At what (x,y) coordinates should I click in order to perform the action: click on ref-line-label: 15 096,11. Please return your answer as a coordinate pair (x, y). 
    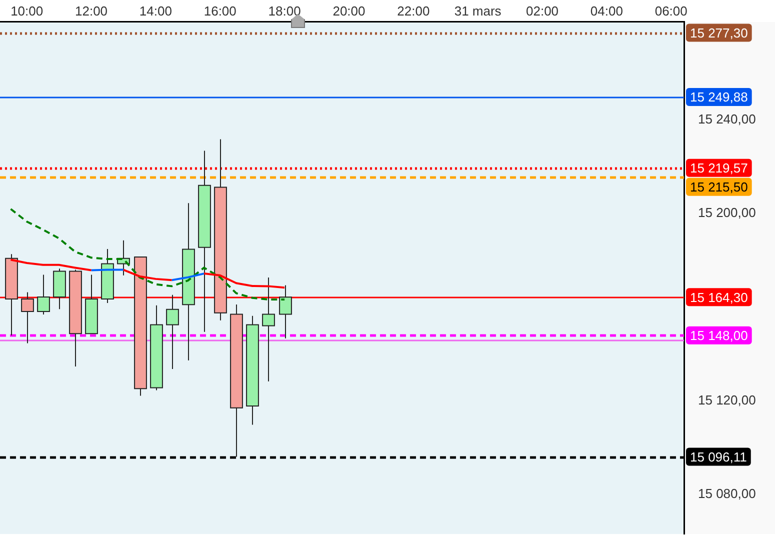
    Looking at the image, I should click on (718, 456).